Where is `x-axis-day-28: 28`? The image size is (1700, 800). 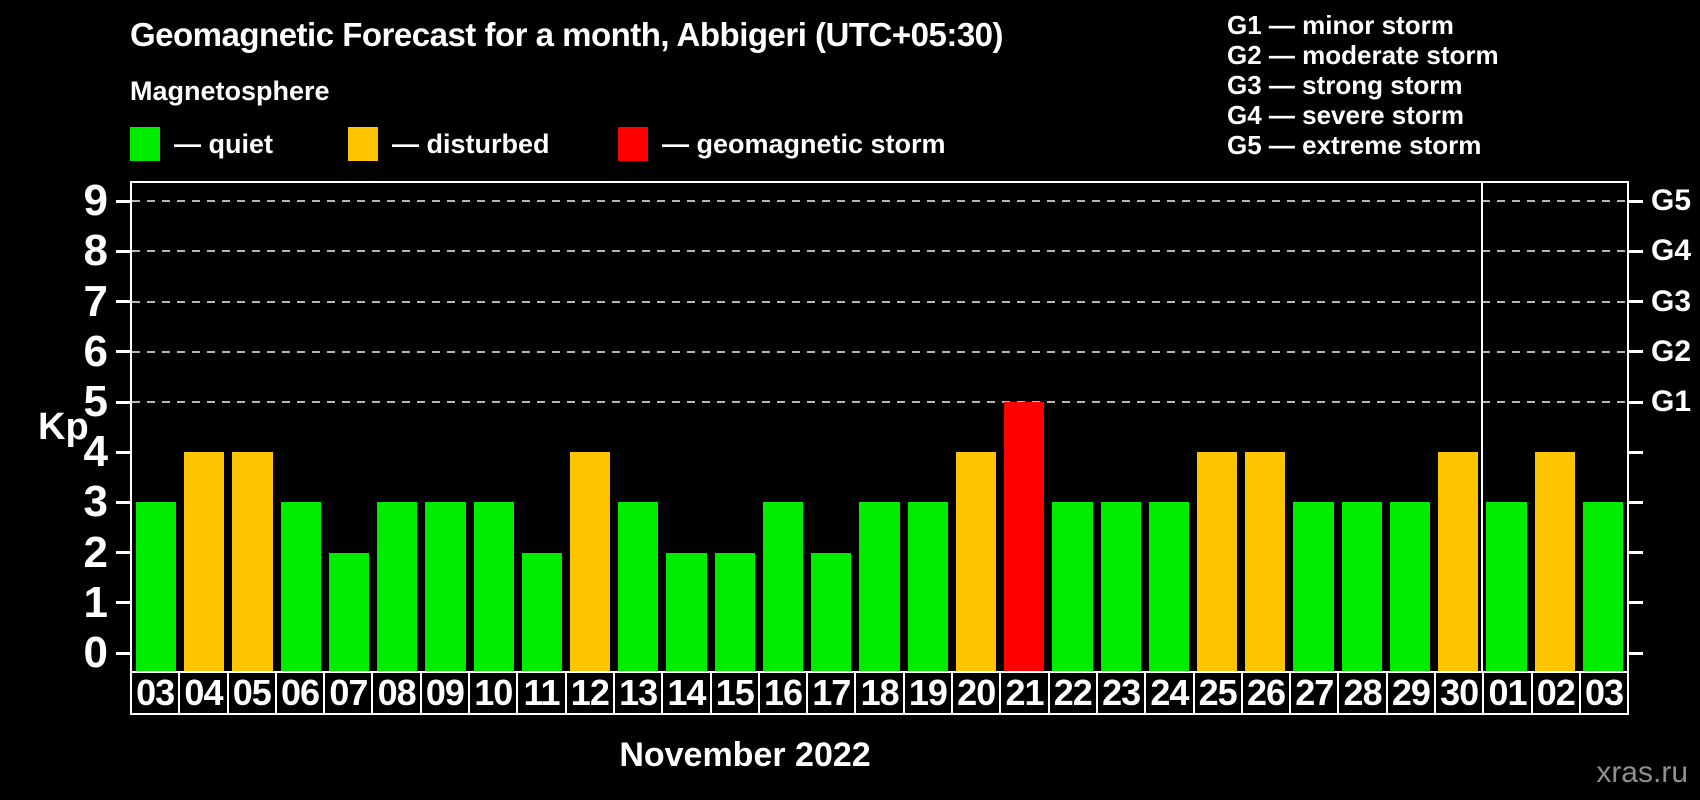 x-axis-day-28: 28 is located at coordinates (1362, 693).